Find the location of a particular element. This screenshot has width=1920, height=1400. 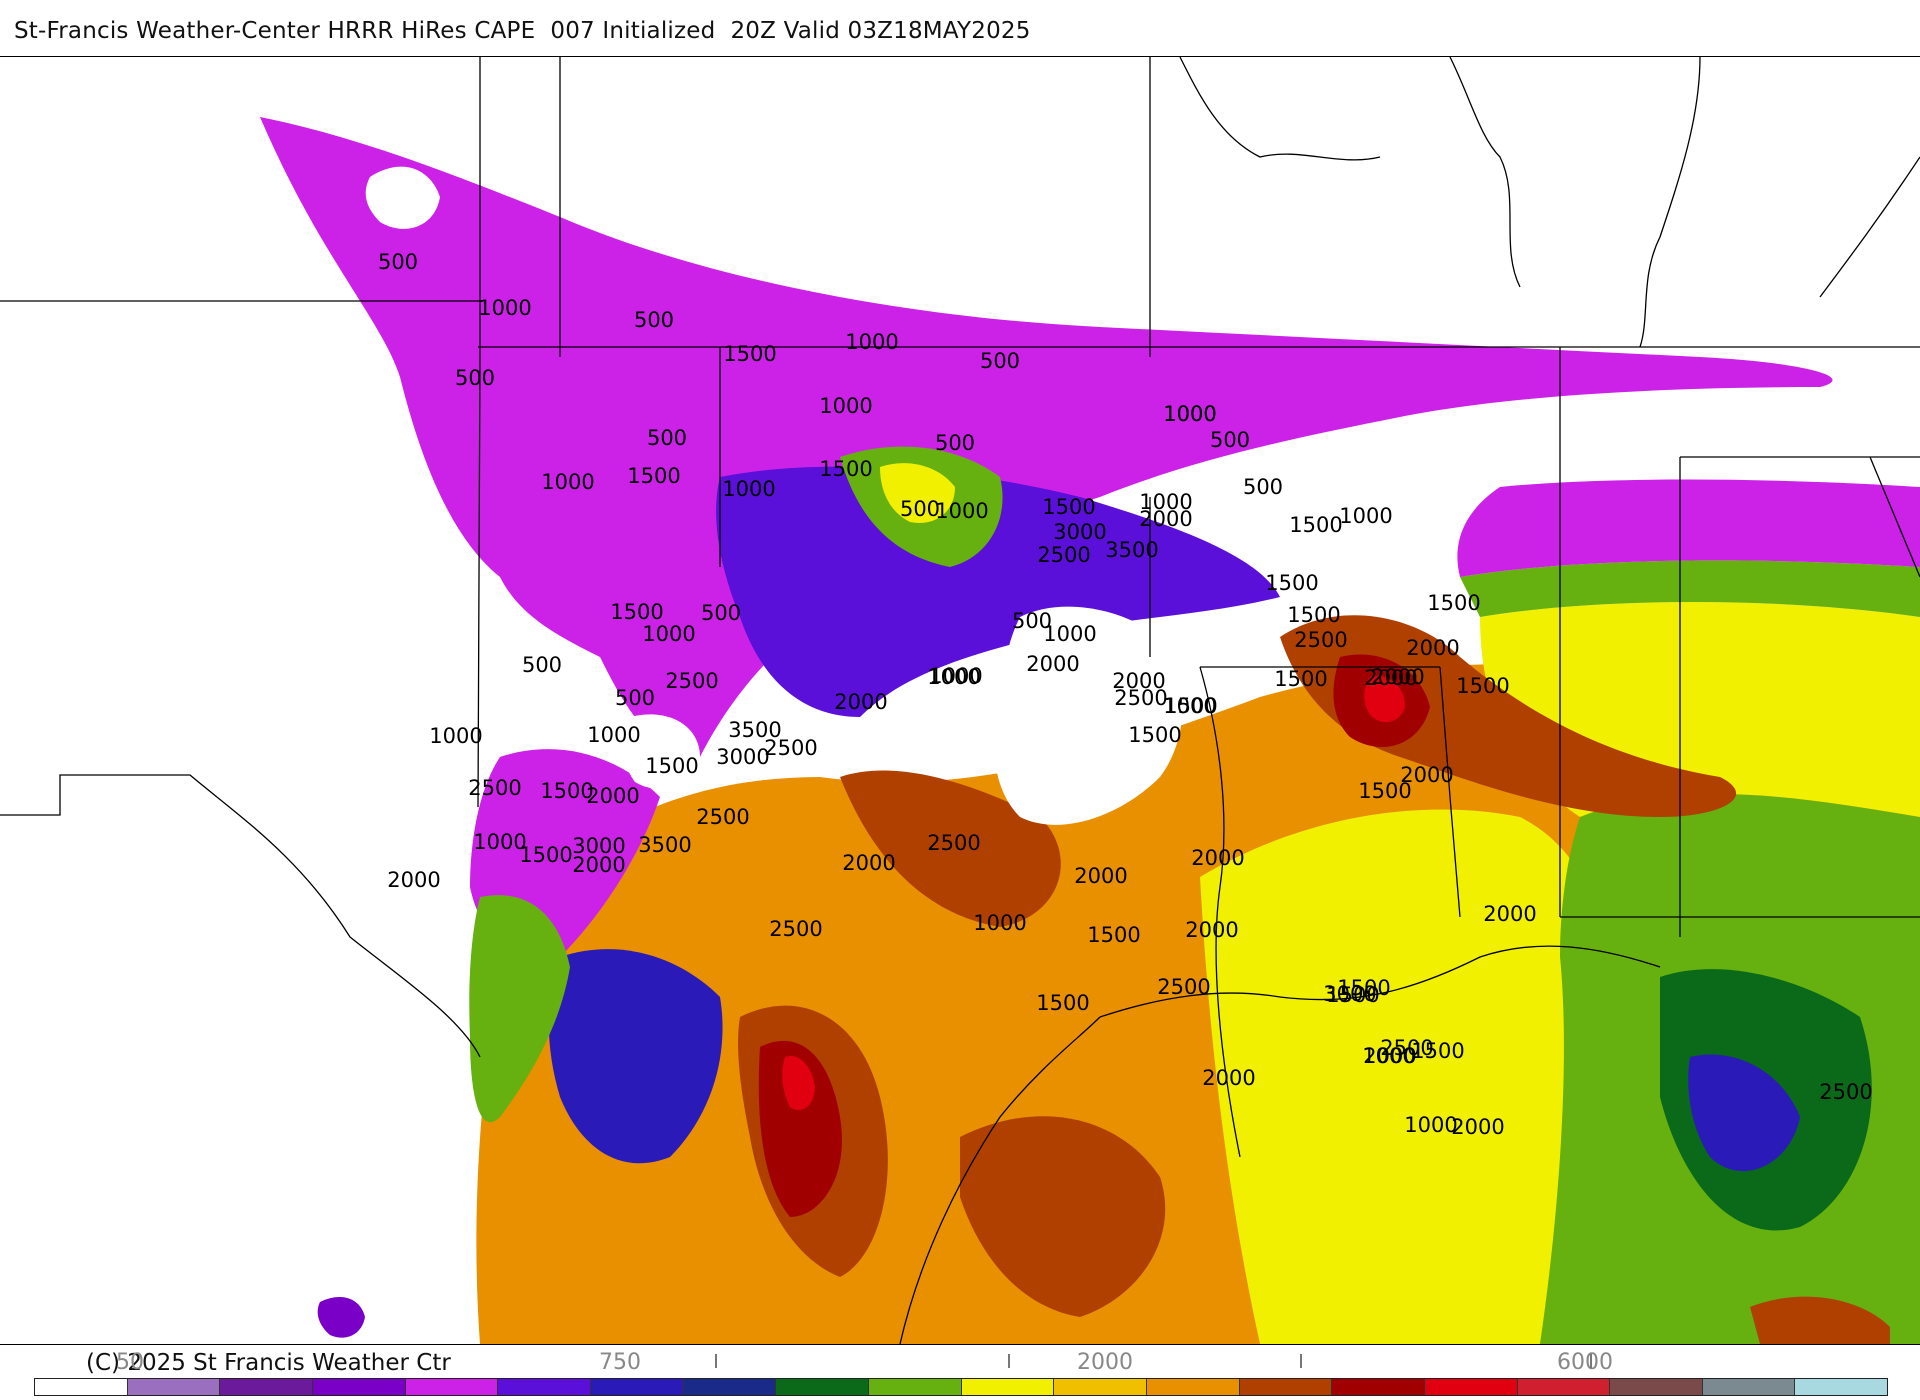

cape-field-brown-central is located at coordinates (950, 848).